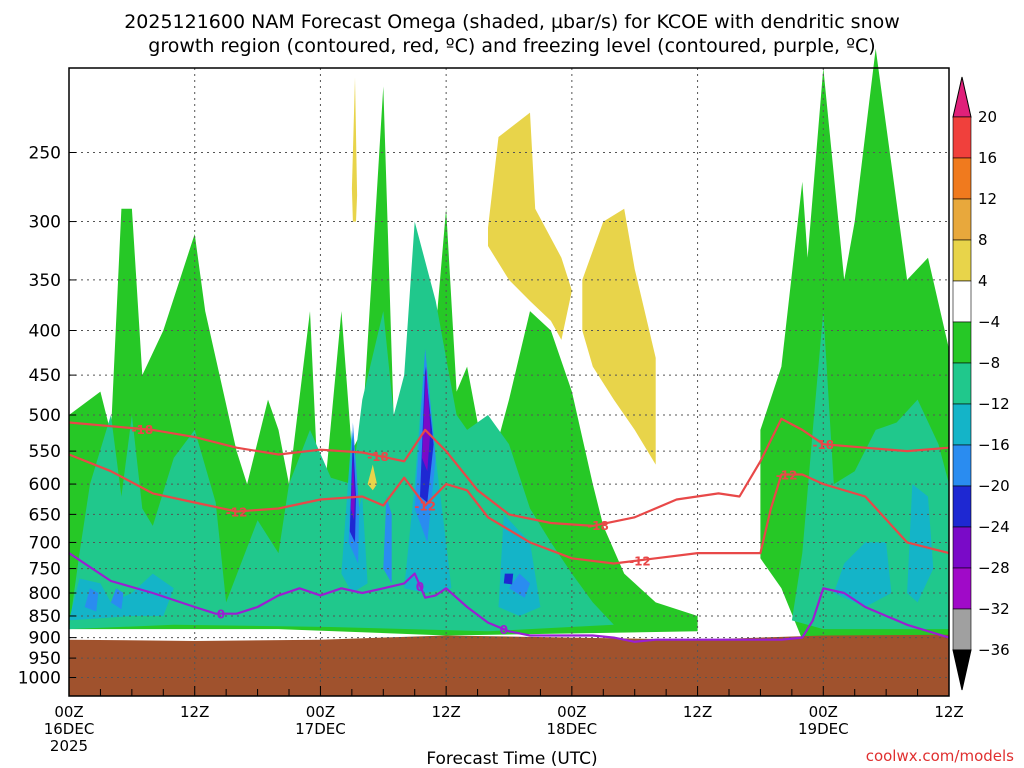 The height and width of the screenshot is (768, 1024). Describe the element at coordinates (45, 515) in the screenshot. I see `y-tick-label-650: 650` at that location.